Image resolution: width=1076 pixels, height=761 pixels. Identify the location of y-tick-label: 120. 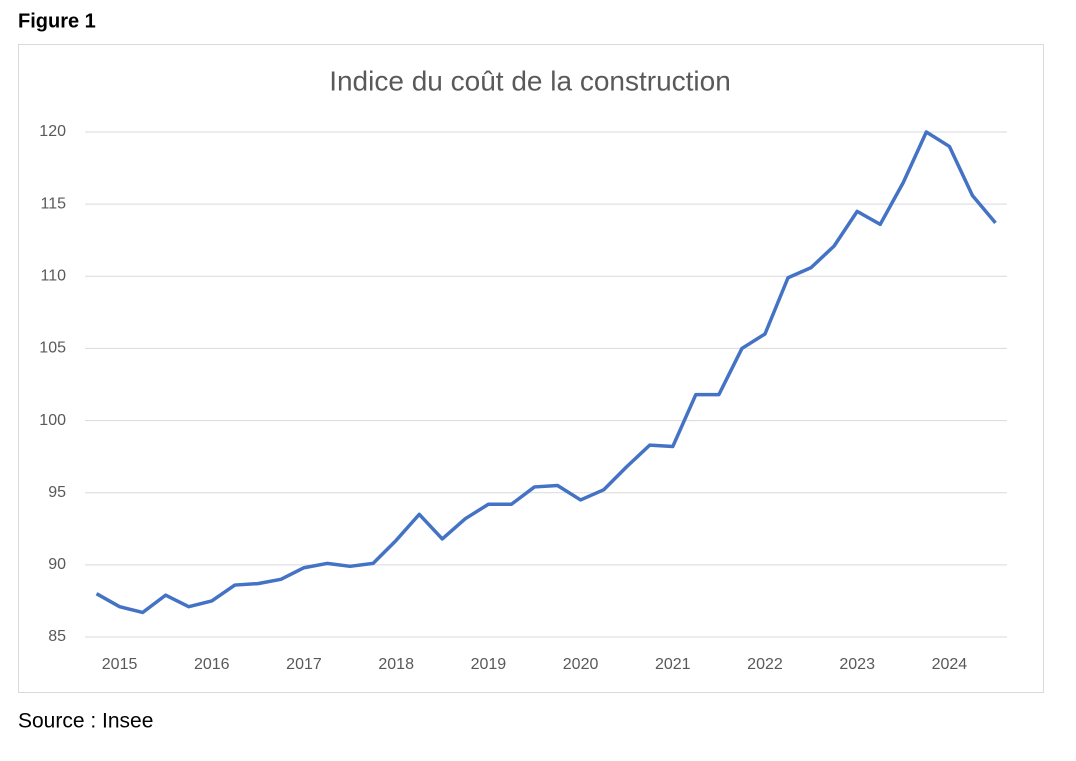
(52, 131).